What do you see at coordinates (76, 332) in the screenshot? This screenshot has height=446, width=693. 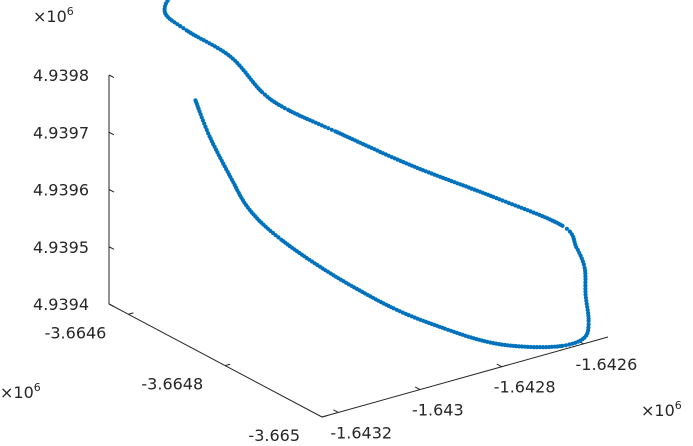 I see `y-tick-label: -3.6646` at bounding box center [76, 332].